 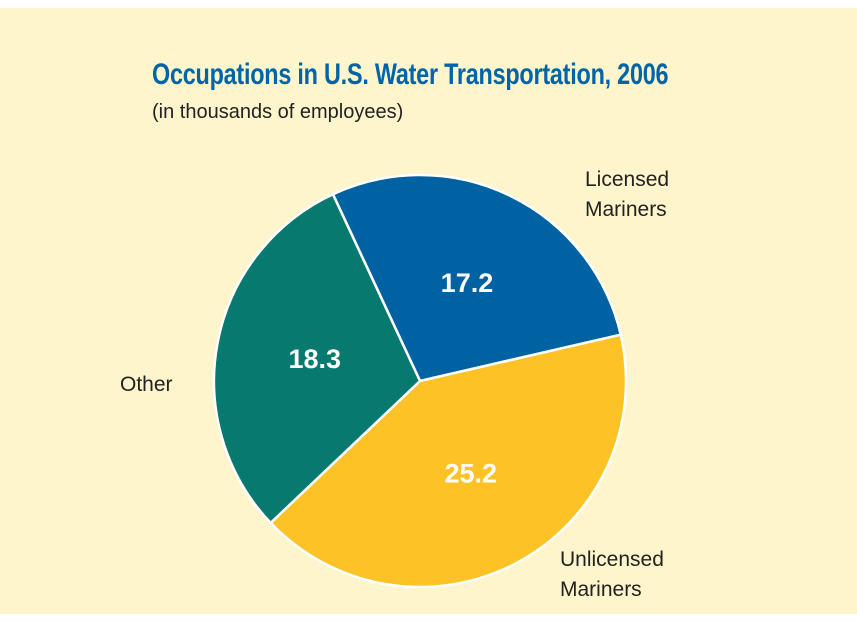 What do you see at coordinates (627, 194) in the screenshot?
I see `category-label: Licensed Mariners` at bounding box center [627, 194].